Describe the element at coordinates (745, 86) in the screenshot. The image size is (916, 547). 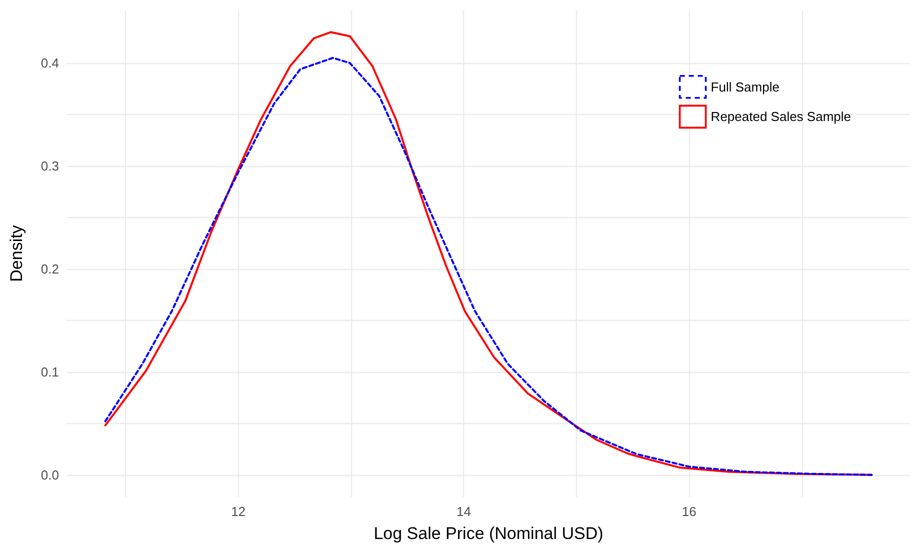
I see `legend-label: Full Sample` at that location.